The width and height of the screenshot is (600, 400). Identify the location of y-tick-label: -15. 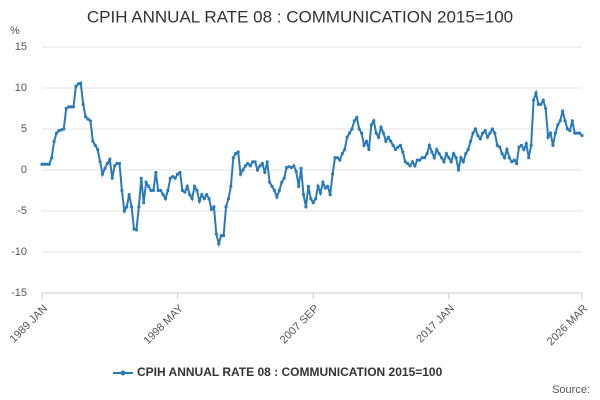
(19, 293).